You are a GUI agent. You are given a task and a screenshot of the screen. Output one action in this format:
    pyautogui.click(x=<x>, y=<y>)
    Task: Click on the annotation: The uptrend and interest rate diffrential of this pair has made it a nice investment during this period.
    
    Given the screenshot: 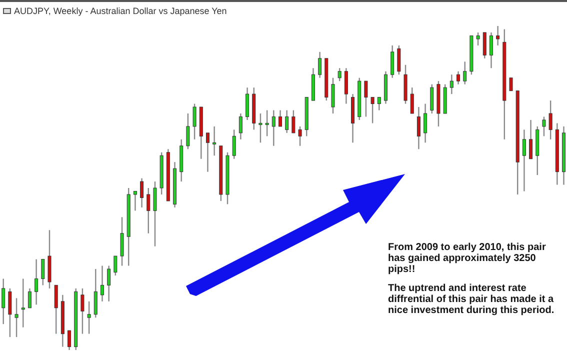 What is the action you would take?
    pyautogui.click(x=472, y=299)
    